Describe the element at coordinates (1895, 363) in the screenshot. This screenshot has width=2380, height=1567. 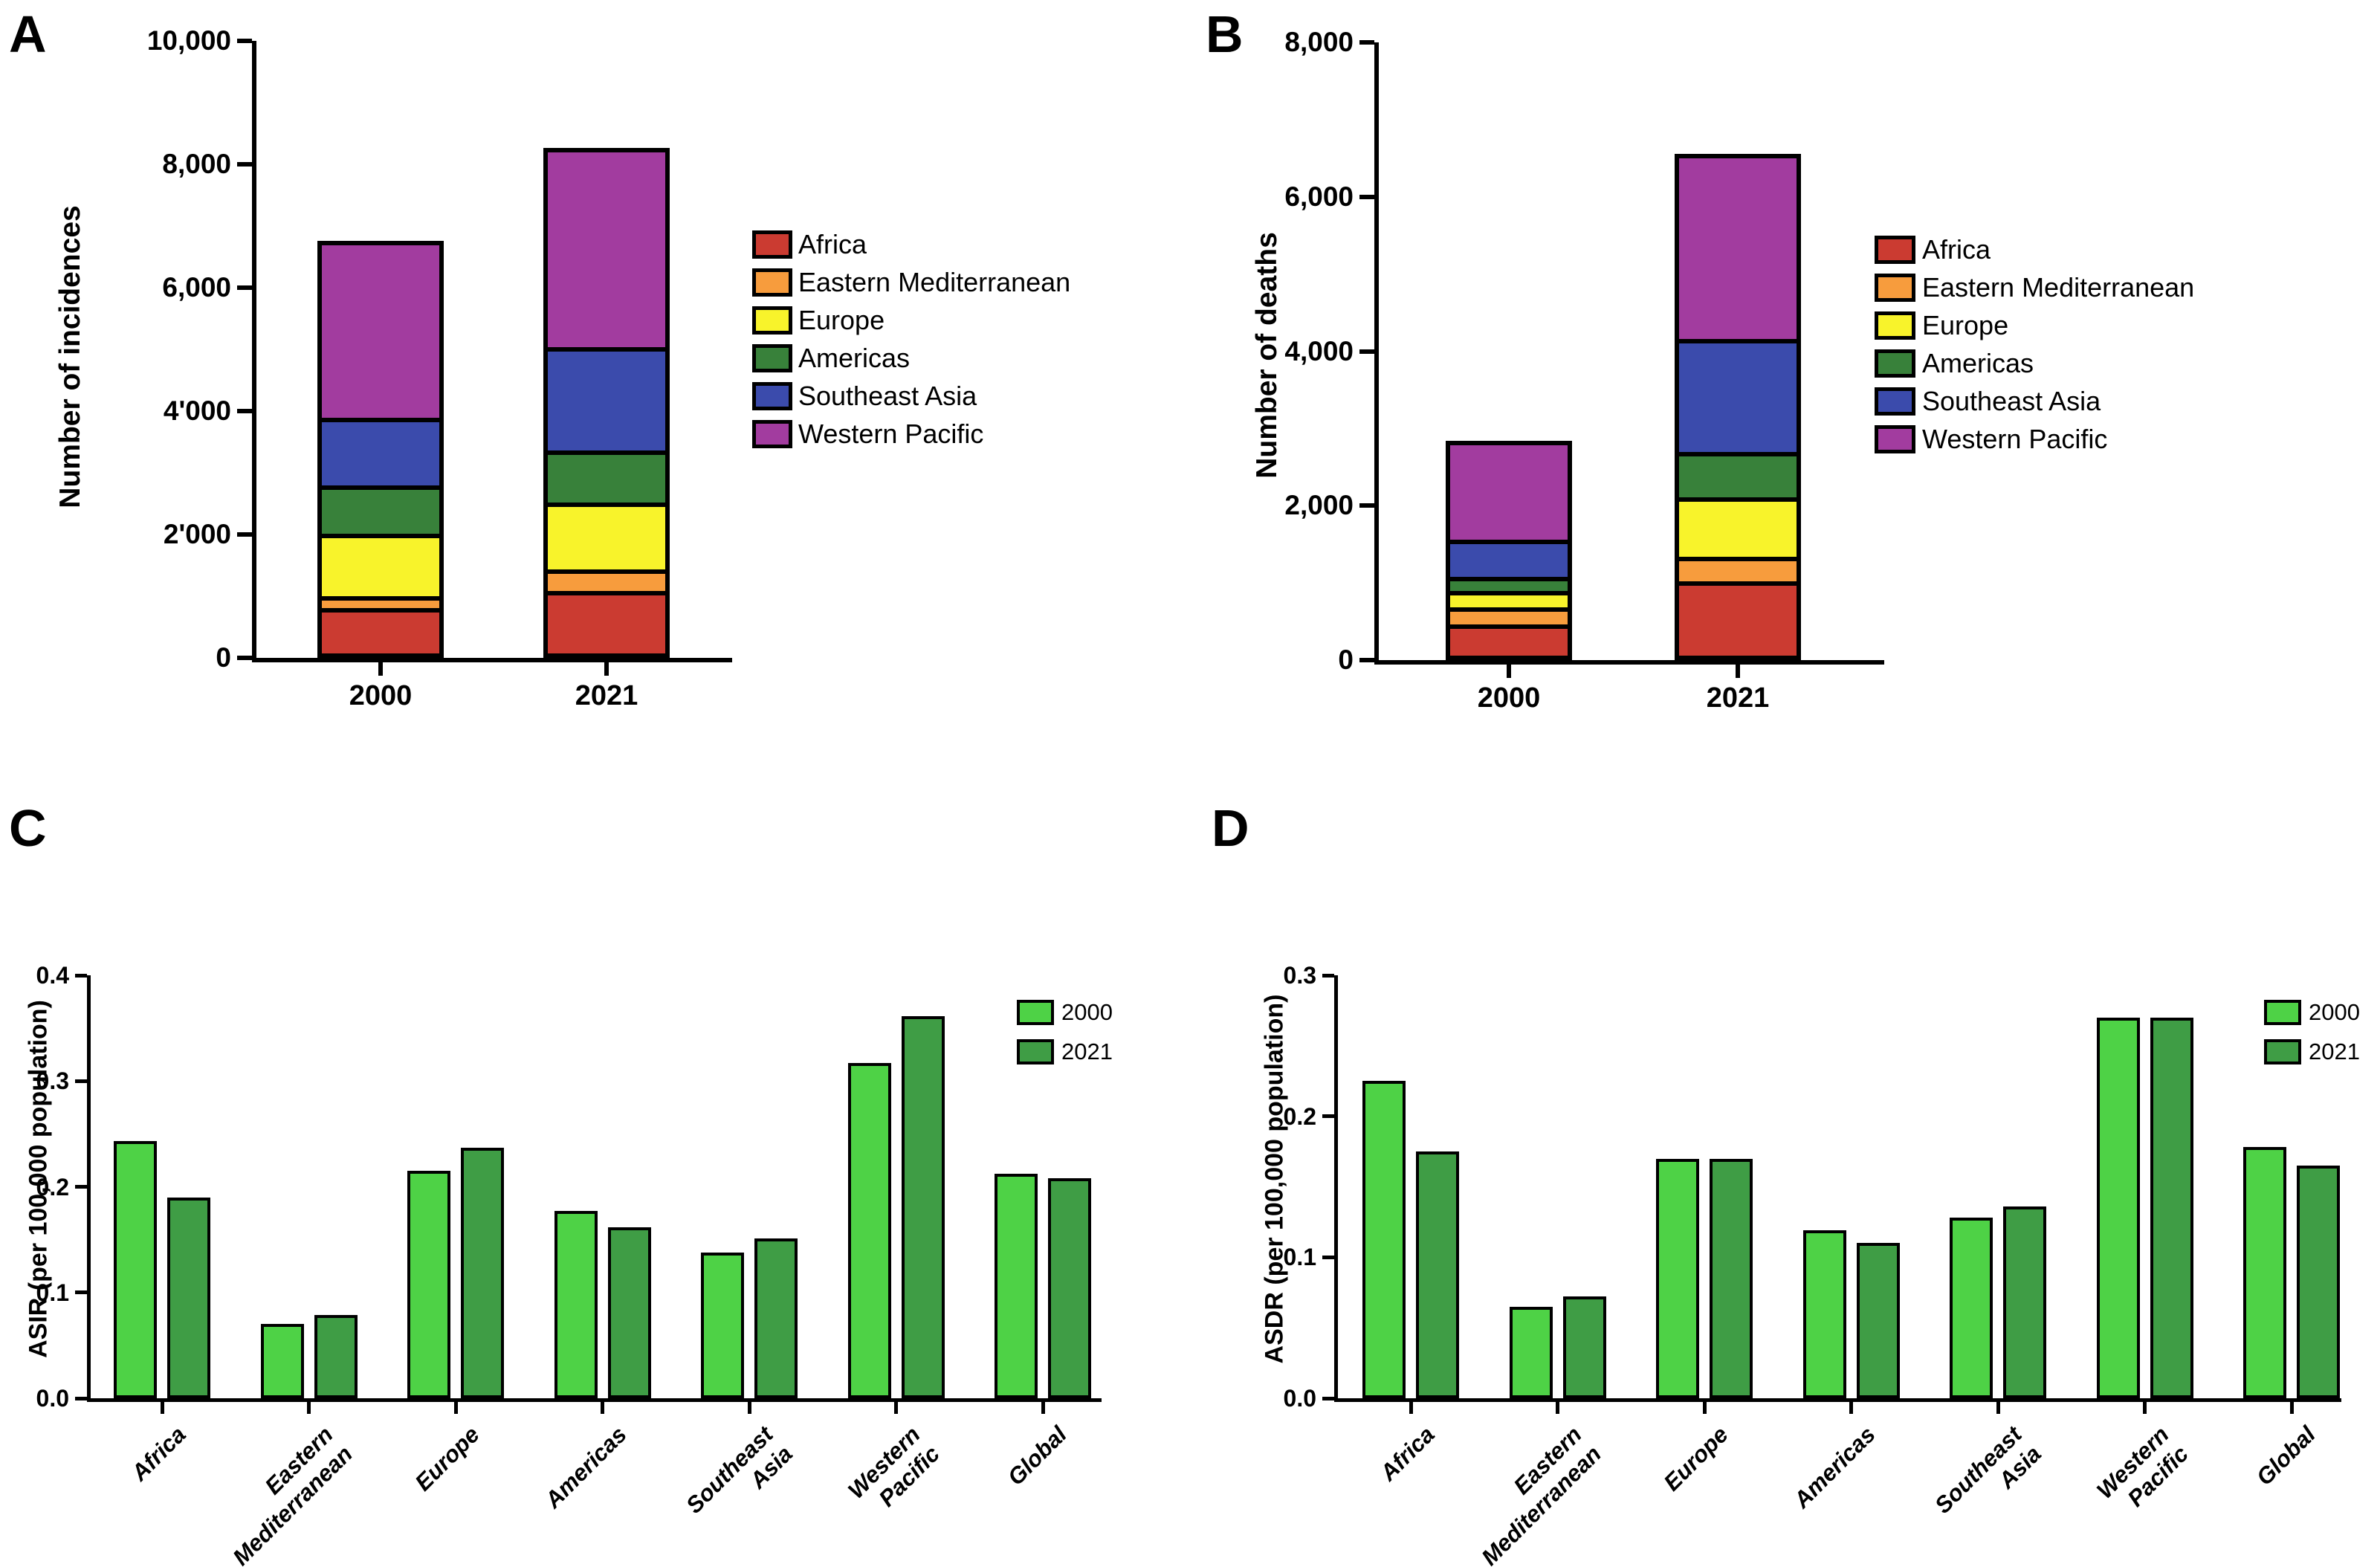
I see `legend-swatch-americas` at that location.